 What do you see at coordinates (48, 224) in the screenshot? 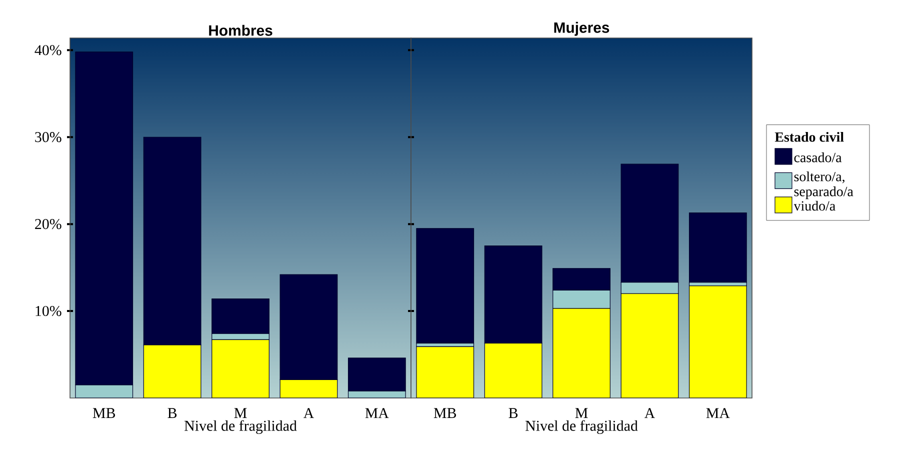
I see `y-tick-label: 20%` at bounding box center [48, 224].